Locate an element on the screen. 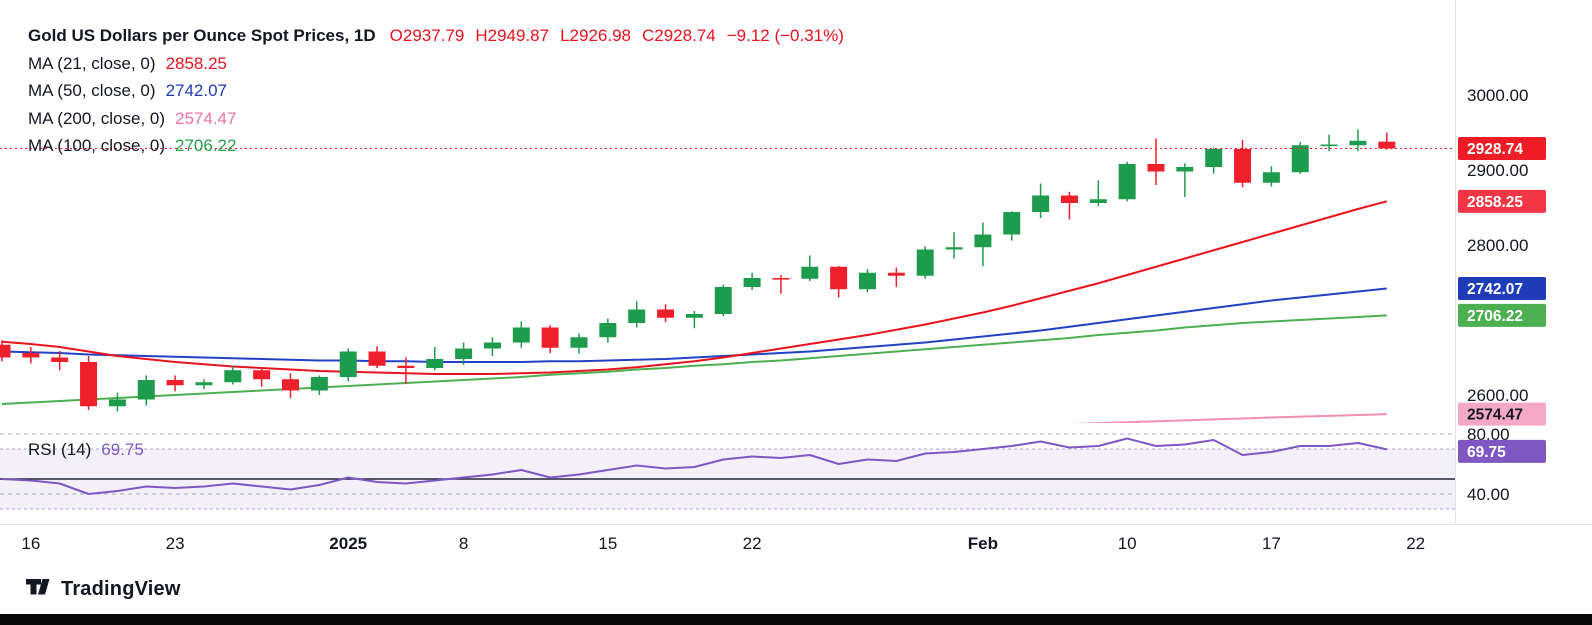 The height and width of the screenshot is (625, 1592). bottom-bar is located at coordinates (796, 619).